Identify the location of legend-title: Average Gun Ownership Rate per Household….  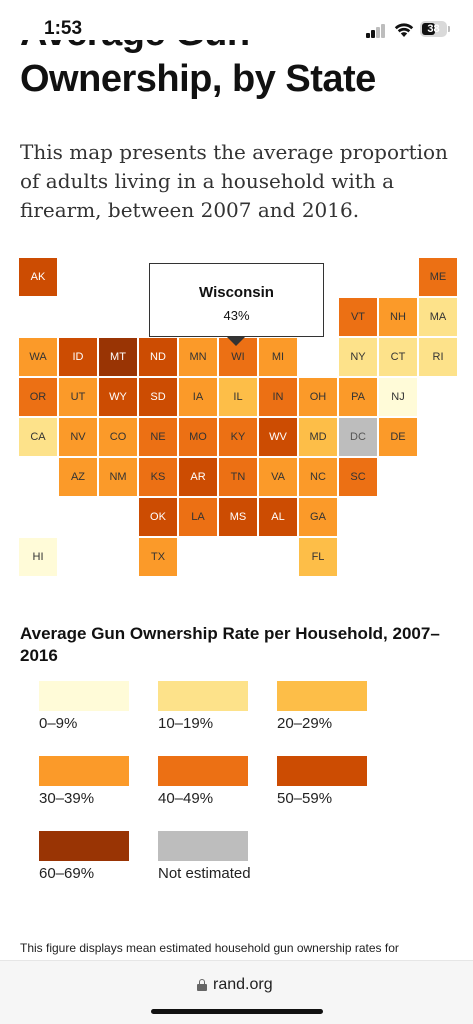
(230, 644).